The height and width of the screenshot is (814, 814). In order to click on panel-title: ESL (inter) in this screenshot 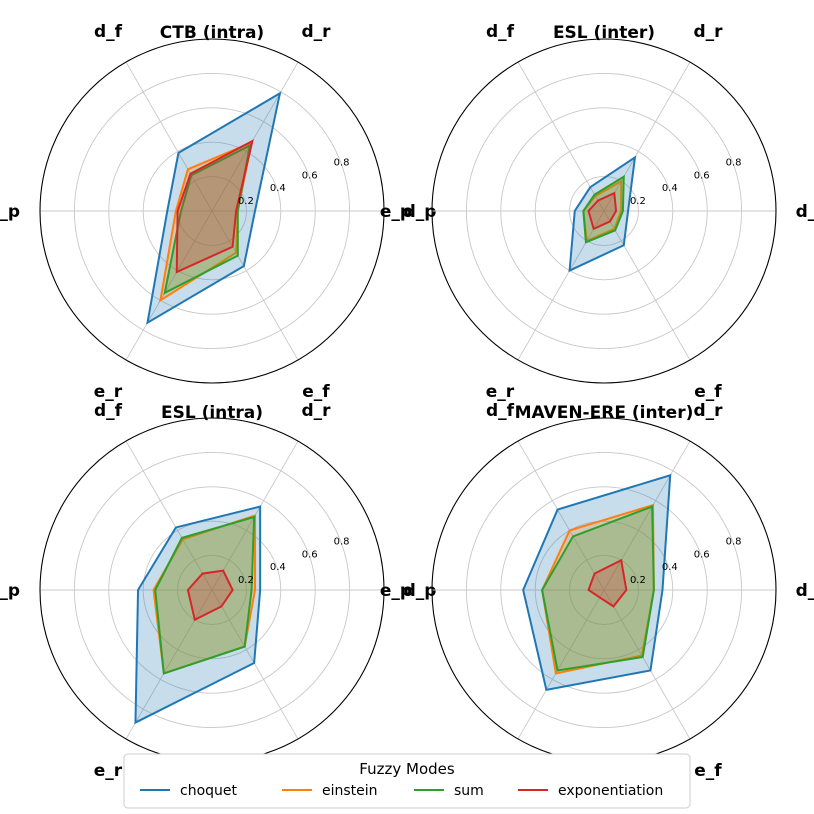, I will do `click(604, 33)`.